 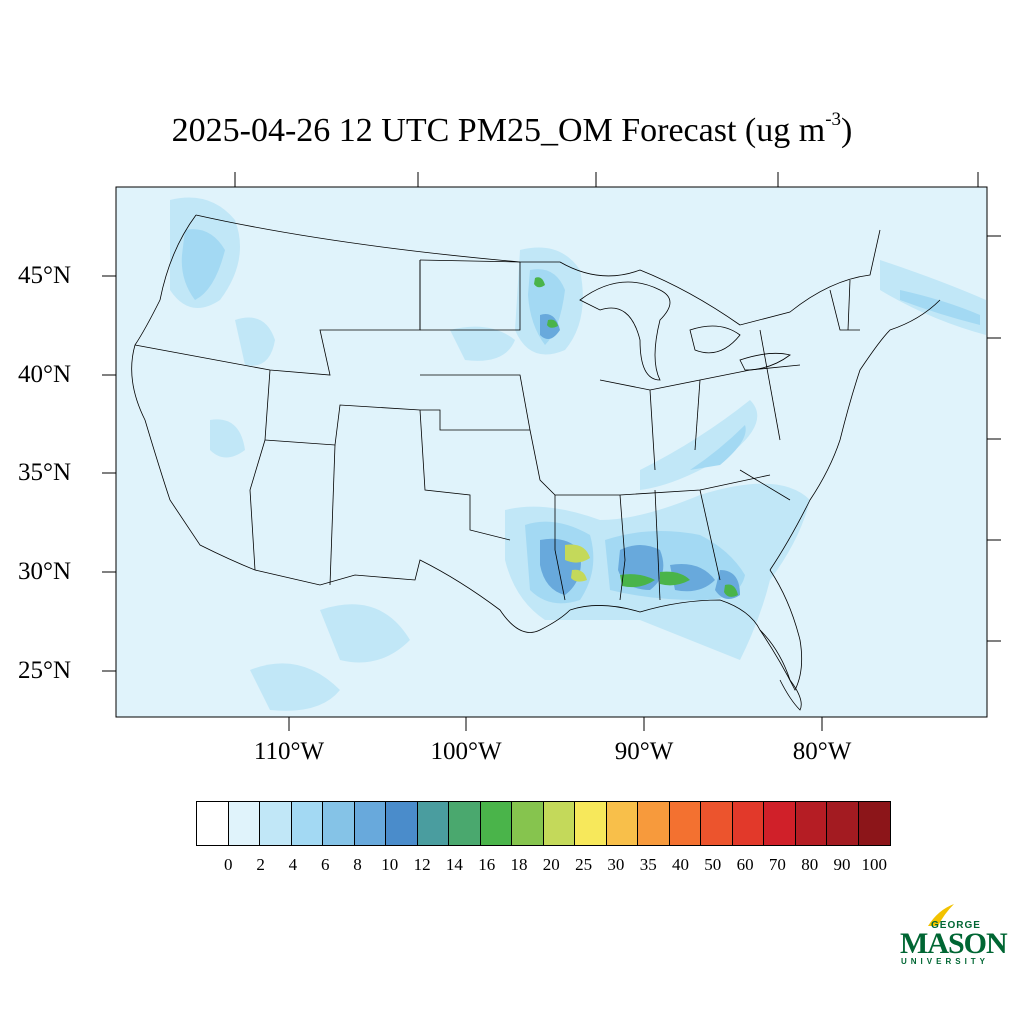 What do you see at coordinates (847, 130) in the screenshot?
I see `title-close: )` at bounding box center [847, 130].